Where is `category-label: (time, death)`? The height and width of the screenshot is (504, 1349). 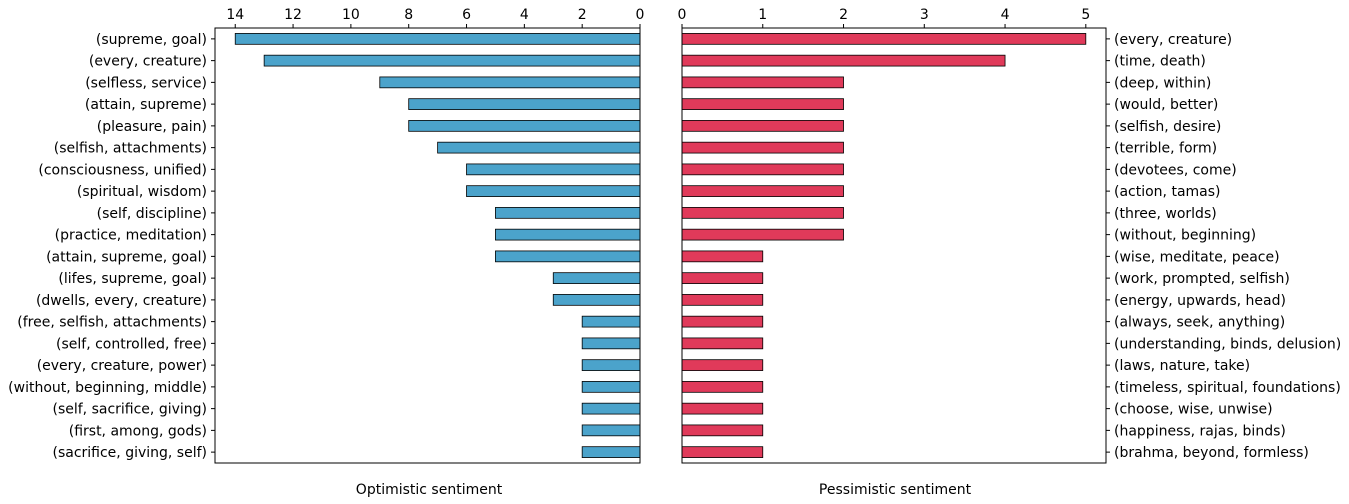 category-label: (time, death) is located at coordinates (1160, 62).